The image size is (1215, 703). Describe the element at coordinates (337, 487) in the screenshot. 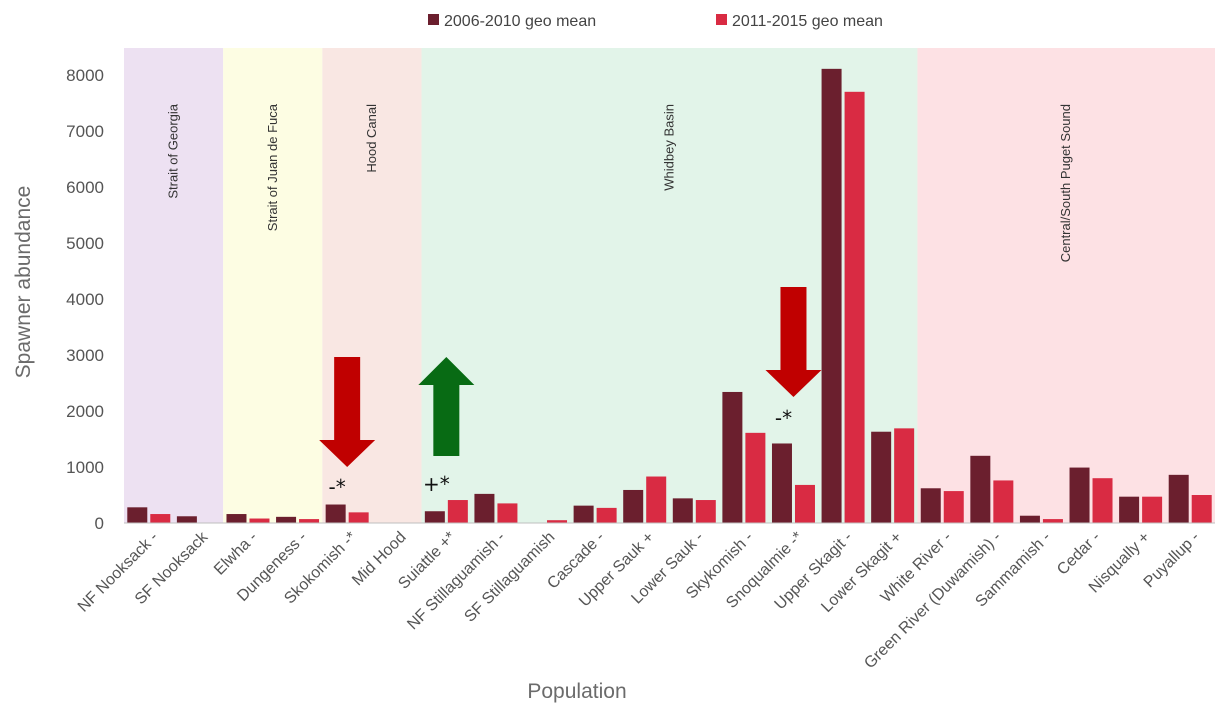

I see `significance-mark-skokomish: -*` at that location.